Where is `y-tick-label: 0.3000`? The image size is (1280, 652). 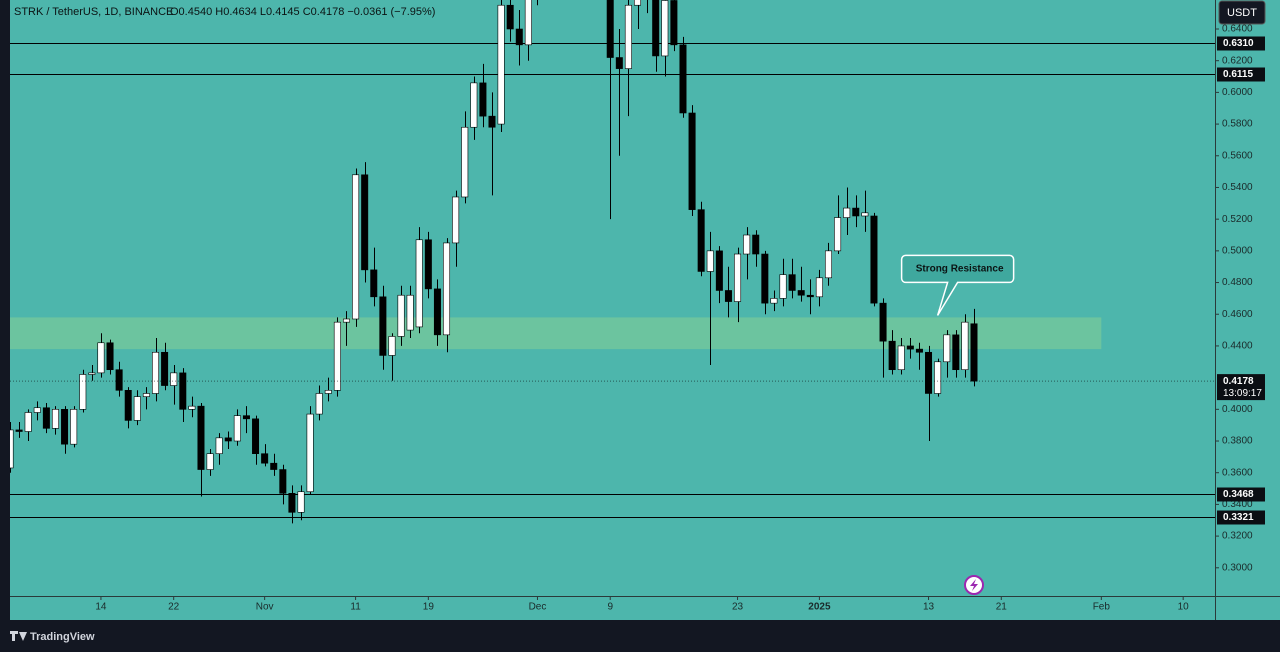
y-tick-label: 0.3000 is located at coordinates (1237, 567).